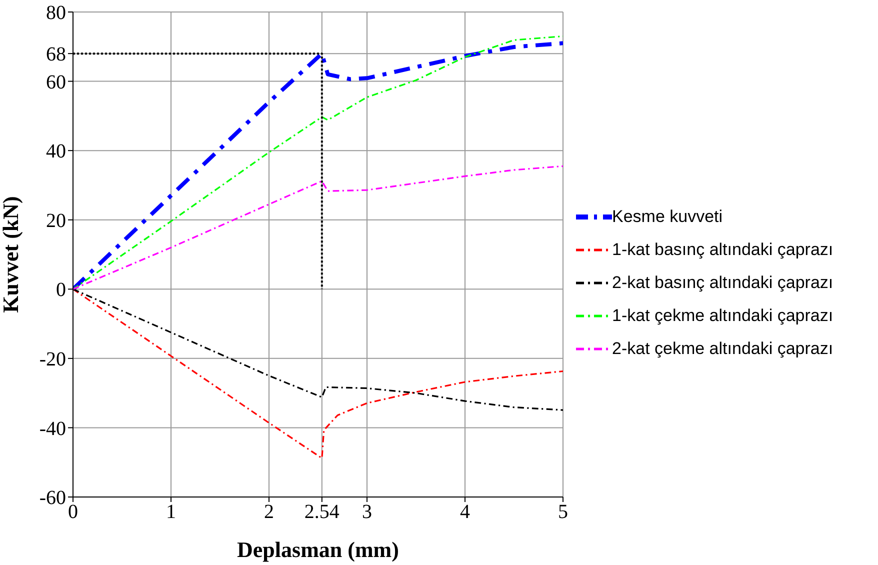 This screenshot has width=878, height=565. What do you see at coordinates (723, 282) in the screenshot?
I see `legend-label: 2-kat basınç altındaki çaprazı` at bounding box center [723, 282].